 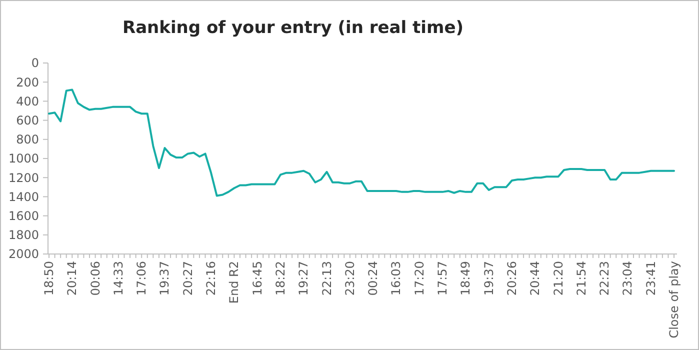 What do you see at coordinates (581, 278) in the screenshot?
I see `x-tick-label: 21:54` at bounding box center [581, 278].